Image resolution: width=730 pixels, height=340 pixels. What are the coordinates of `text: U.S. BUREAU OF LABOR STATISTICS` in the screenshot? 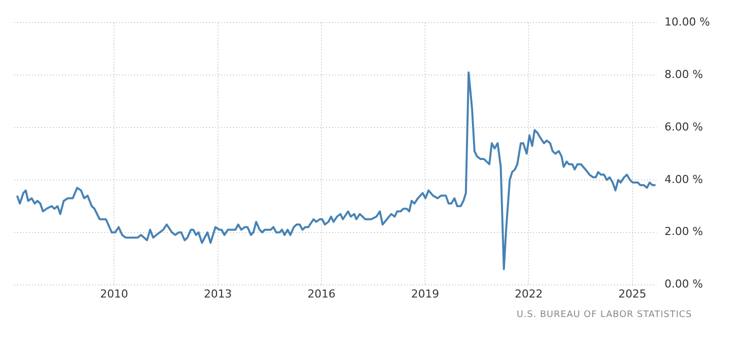 It's located at (604, 315).